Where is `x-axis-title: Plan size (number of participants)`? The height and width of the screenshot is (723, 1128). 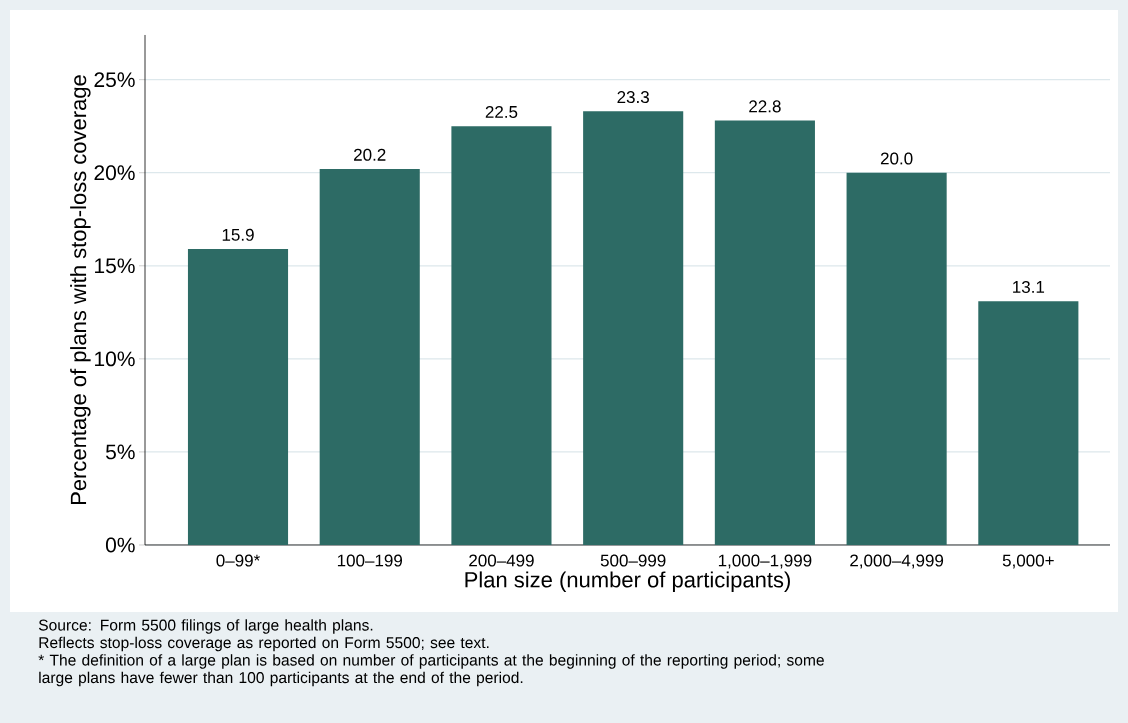 x-axis-title: Plan size (number of participants) is located at coordinates (627, 581).